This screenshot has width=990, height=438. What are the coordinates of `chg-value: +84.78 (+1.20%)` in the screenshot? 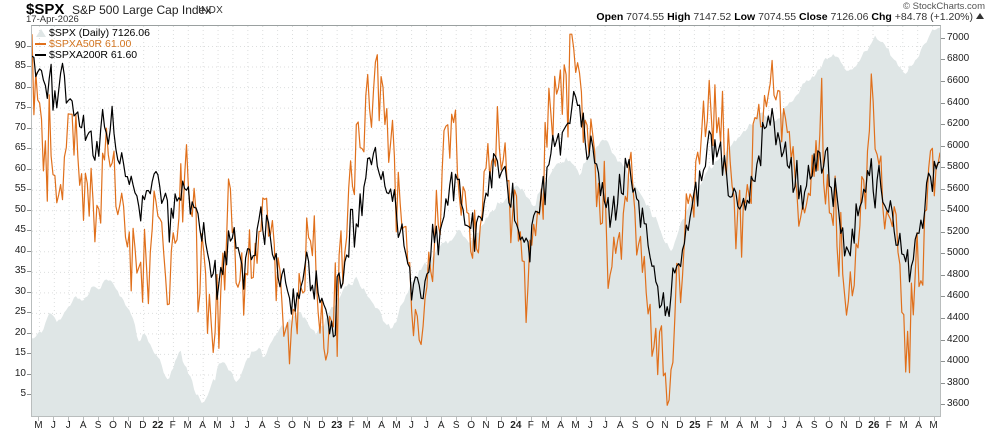 It's located at (933, 17).